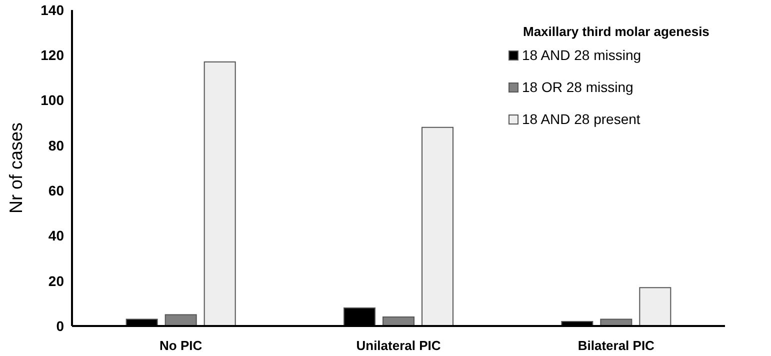 Image resolution: width=771 pixels, height=356 pixels. What do you see at coordinates (617, 345) in the screenshot?
I see `x-tick-label: Bilateral PIC` at bounding box center [617, 345].